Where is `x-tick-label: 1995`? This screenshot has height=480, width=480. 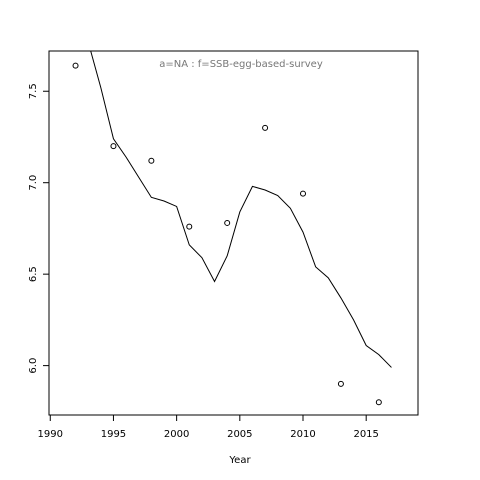 x-tick-label: 1995 is located at coordinates (113, 434).